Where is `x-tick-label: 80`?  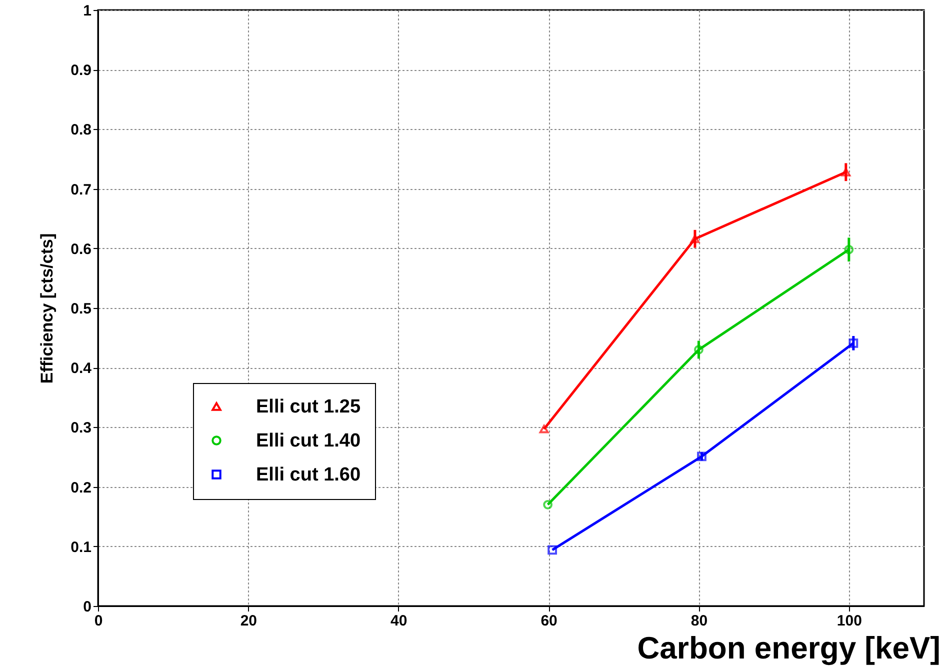 x-tick-label: 80 is located at coordinates (699, 621).